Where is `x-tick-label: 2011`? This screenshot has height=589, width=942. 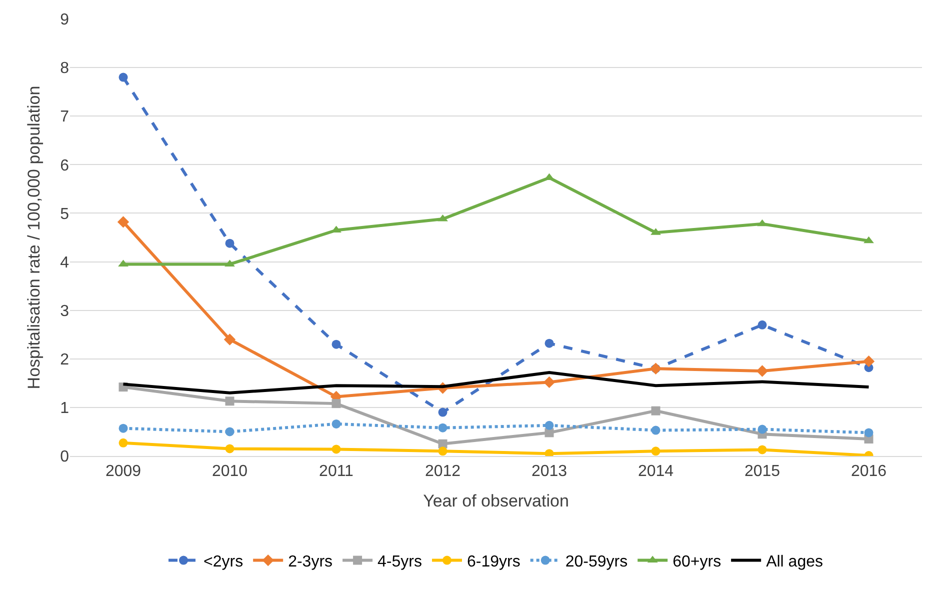 x-tick-label: 2011 is located at coordinates (336, 471).